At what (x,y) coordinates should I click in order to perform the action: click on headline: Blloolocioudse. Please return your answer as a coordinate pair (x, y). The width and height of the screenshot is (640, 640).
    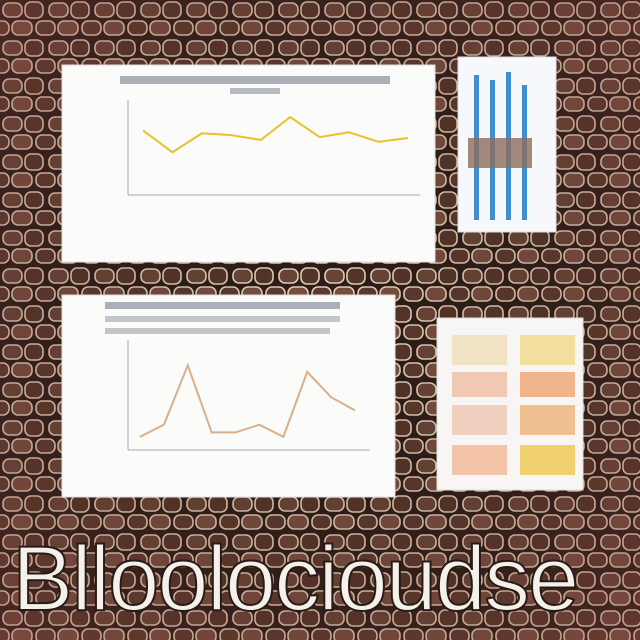
    Looking at the image, I should click on (294, 579).